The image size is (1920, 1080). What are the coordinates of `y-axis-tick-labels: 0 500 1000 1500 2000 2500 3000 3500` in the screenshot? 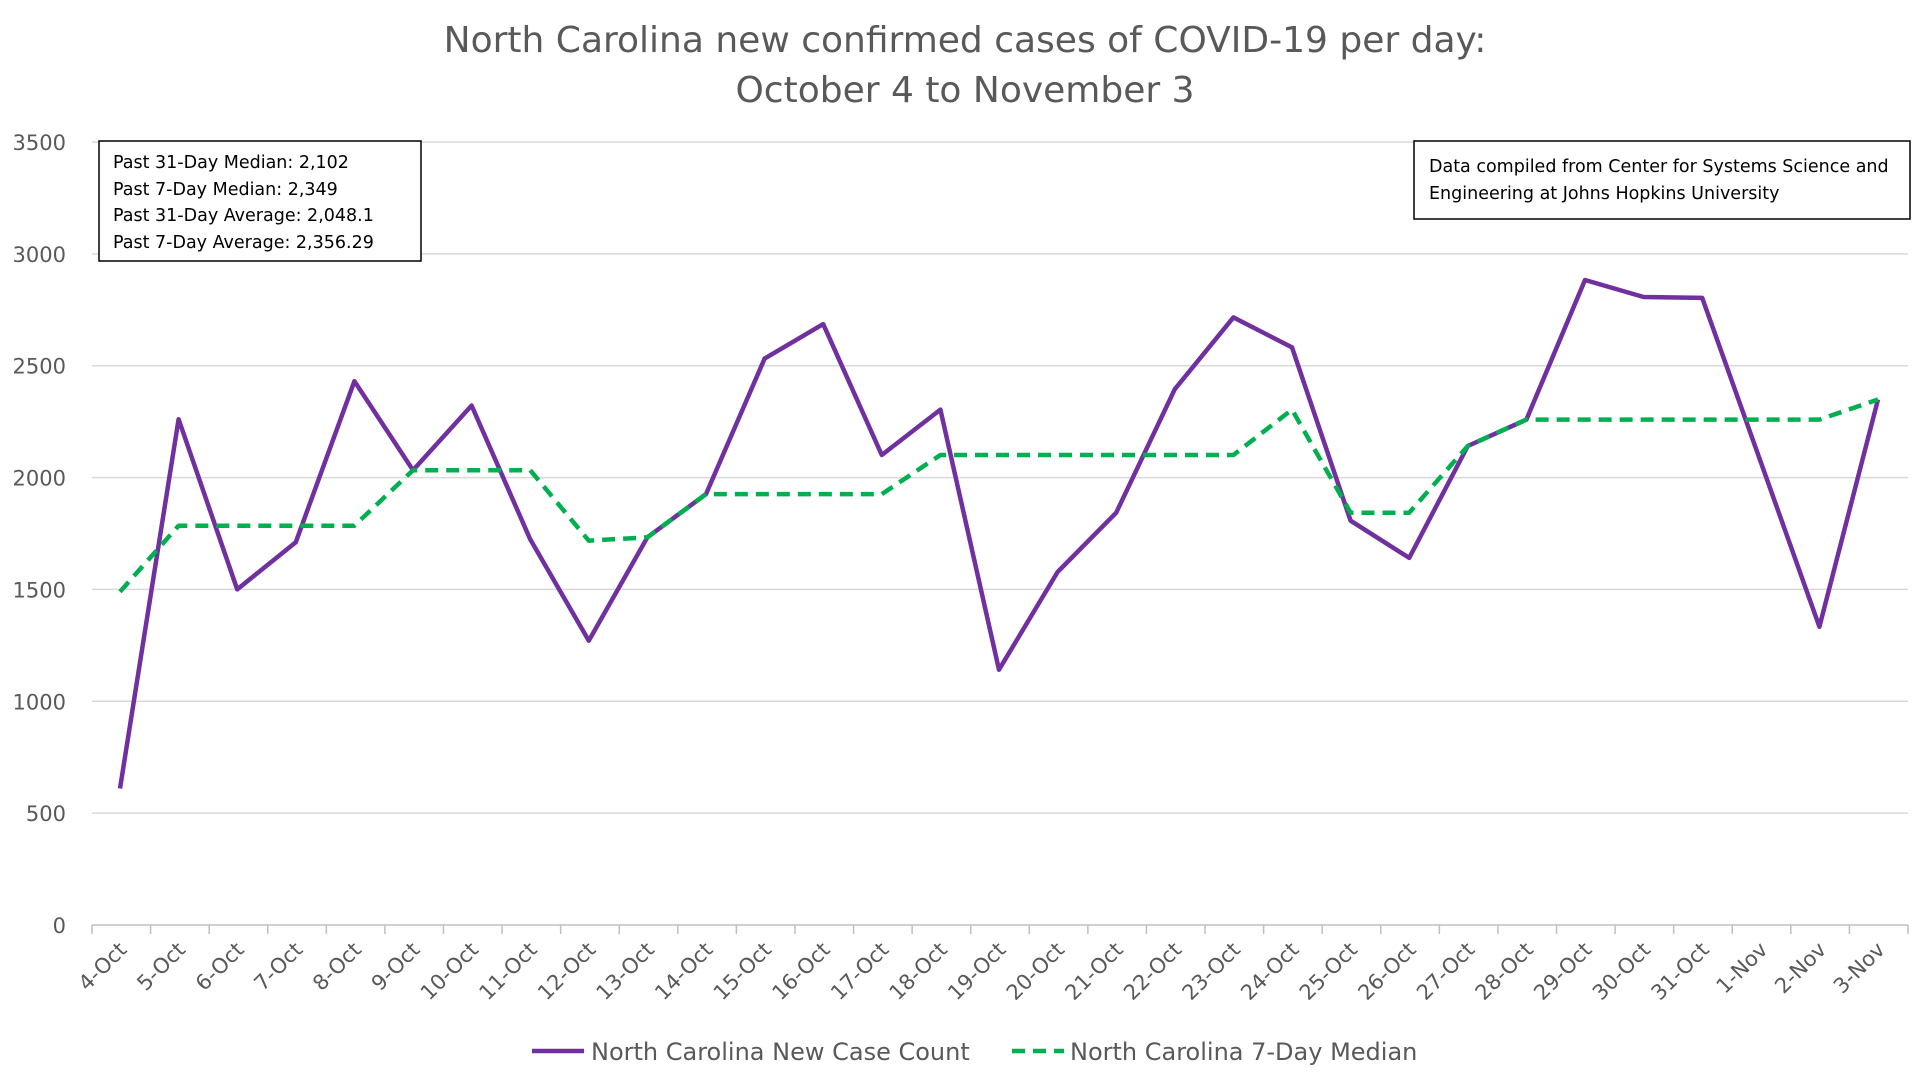 It's located at (39, 534).